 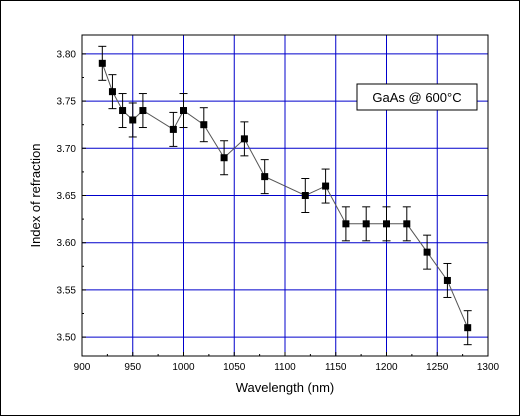 I want to click on legend-label: GaAs @ 600°C, so click(x=416, y=97).